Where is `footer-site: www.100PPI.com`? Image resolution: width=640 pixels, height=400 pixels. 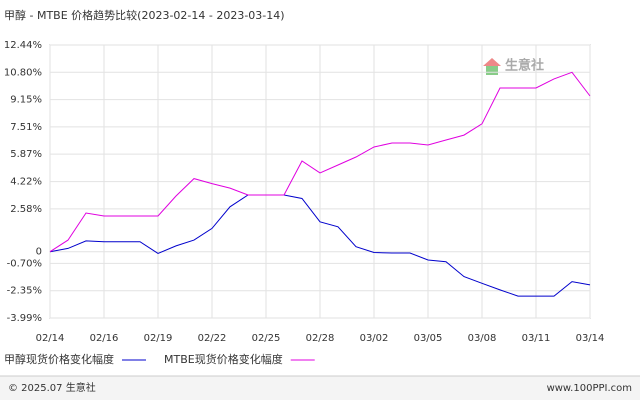 footer-site: www.100PPI.com is located at coordinates (589, 388).